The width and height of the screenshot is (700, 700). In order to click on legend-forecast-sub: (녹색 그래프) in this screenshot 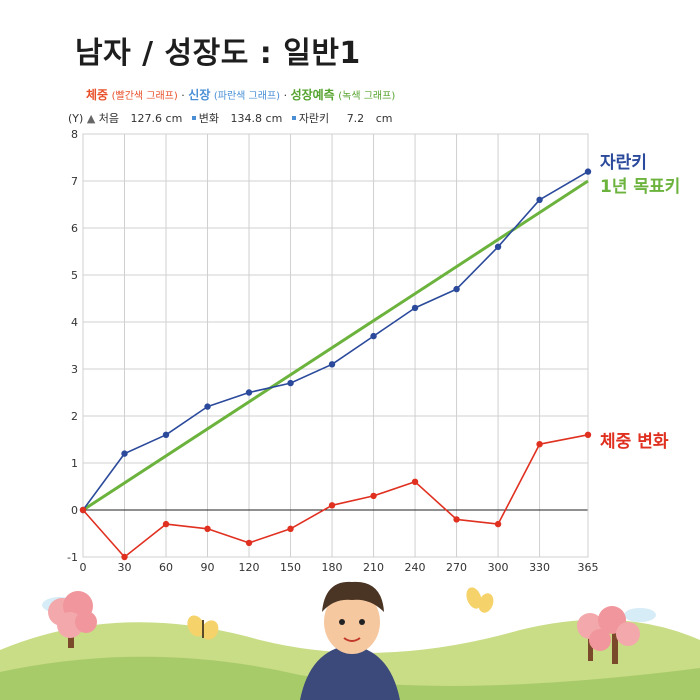, I will do `click(367, 96)`.